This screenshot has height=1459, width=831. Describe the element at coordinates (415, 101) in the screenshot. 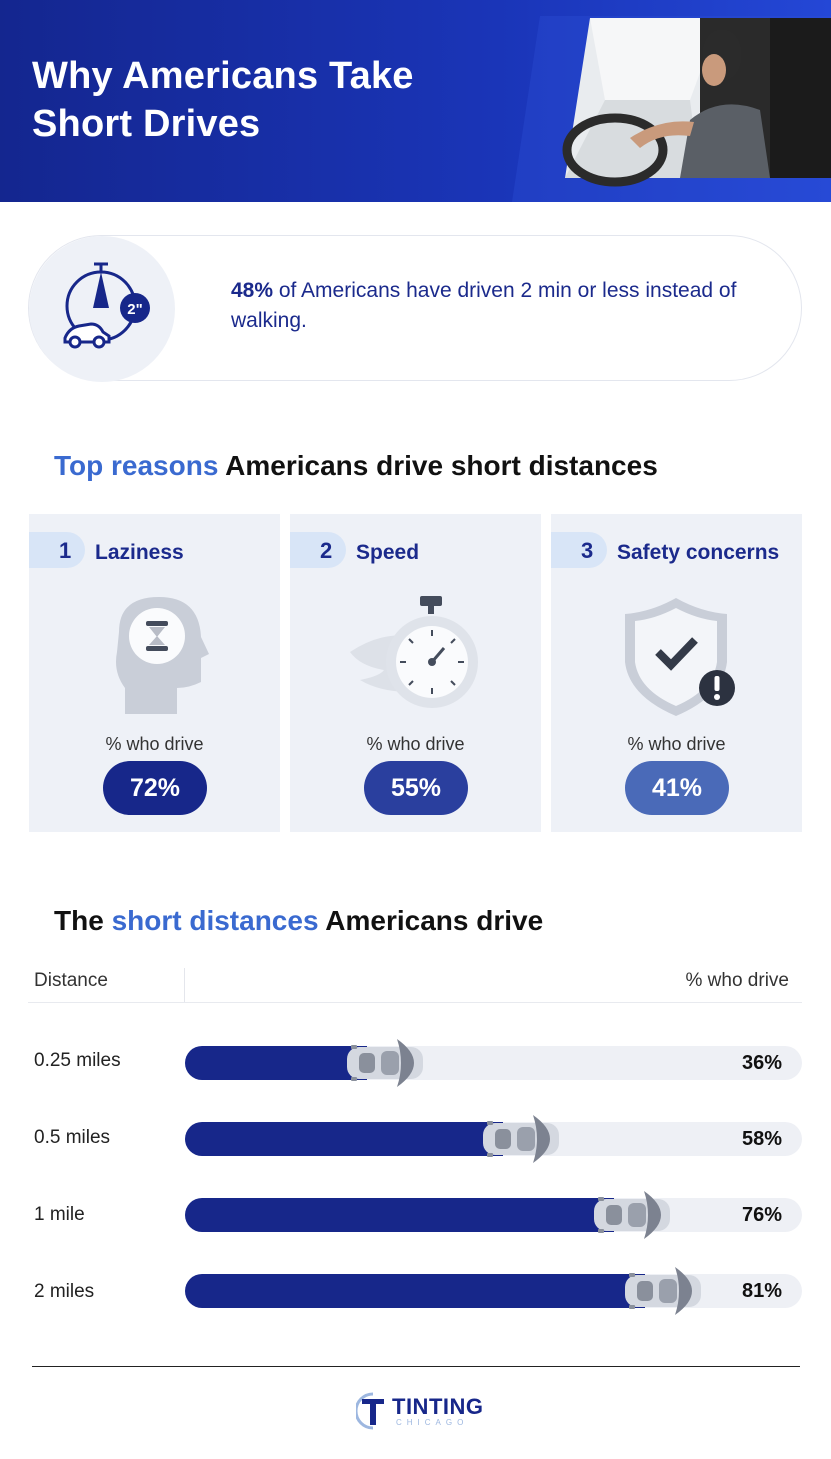

I see `header-banner: Why Americans Take Short Drives` at that location.